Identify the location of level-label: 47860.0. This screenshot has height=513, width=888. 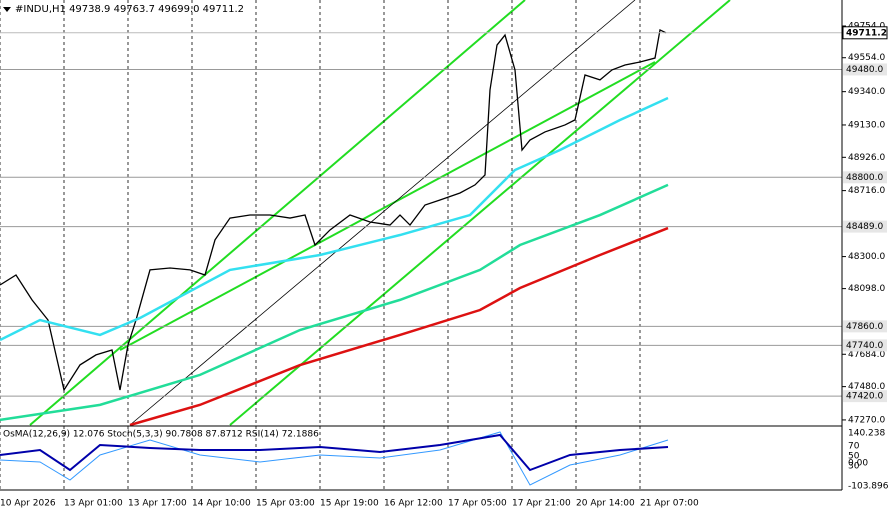
(864, 327).